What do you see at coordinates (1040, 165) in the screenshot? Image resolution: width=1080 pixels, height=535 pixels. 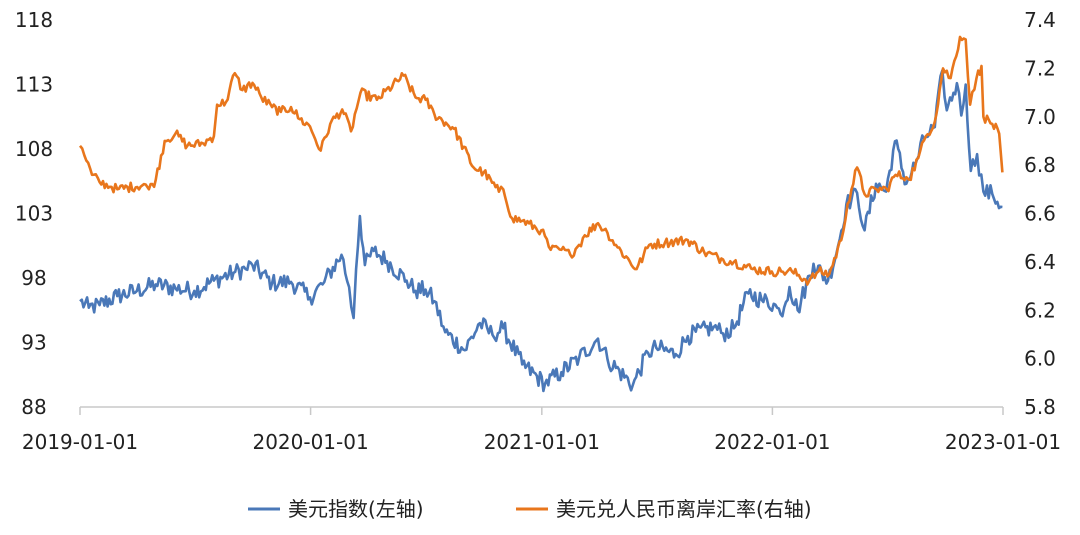 I see `y-right-tick-label: 6.8` at bounding box center [1040, 165].